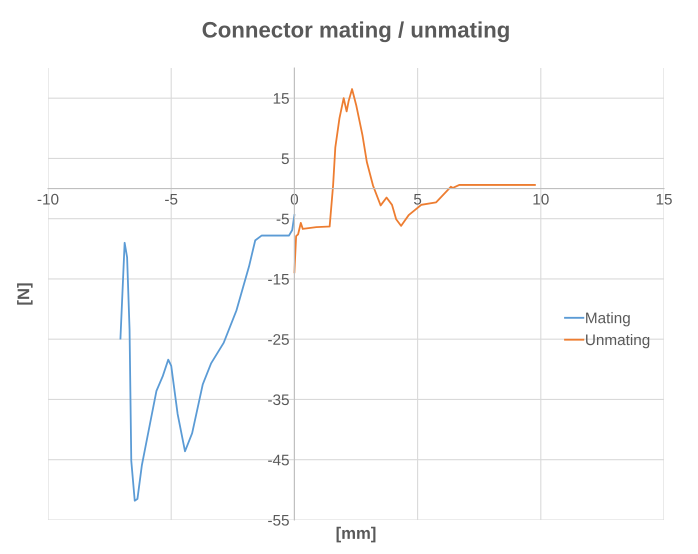 The image size is (698, 554). What do you see at coordinates (418, 199) in the screenshot?
I see `x-tick-label: 5` at bounding box center [418, 199].